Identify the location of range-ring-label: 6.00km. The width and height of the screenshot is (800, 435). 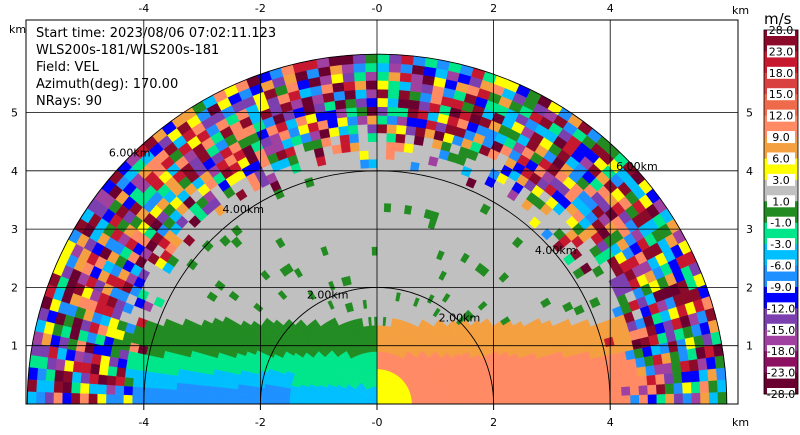
(130, 153).